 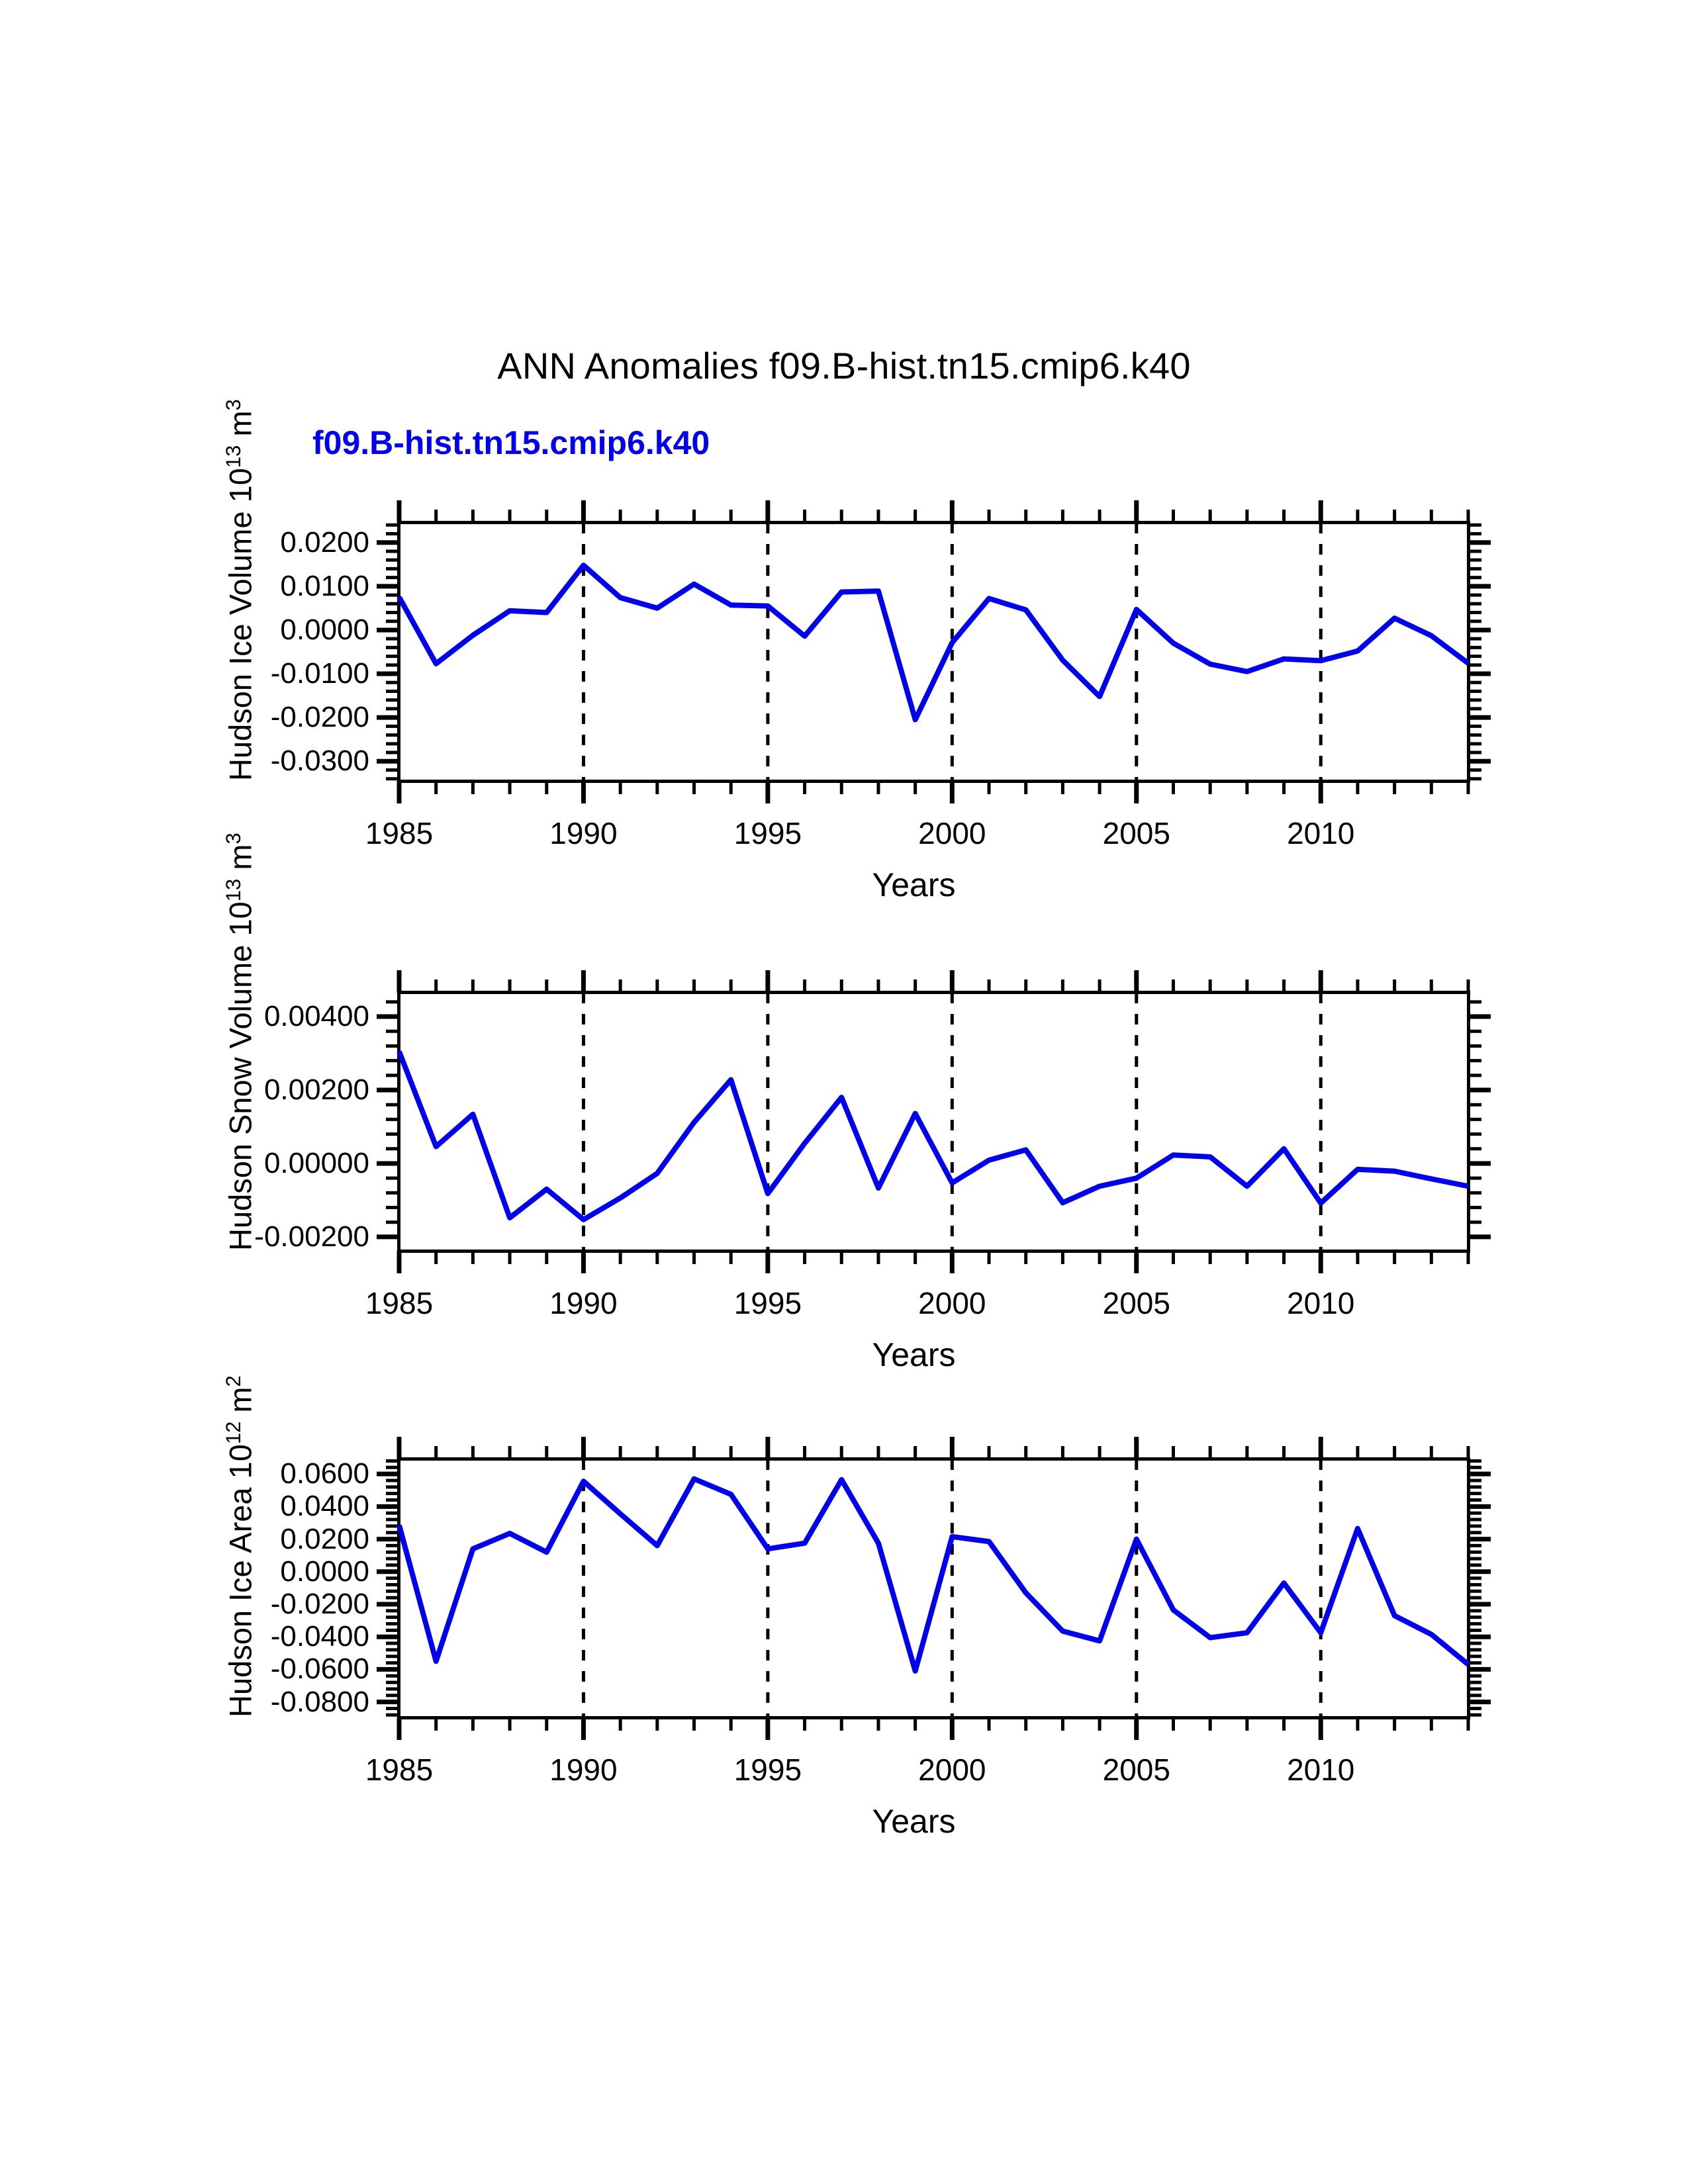 What do you see at coordinates (933, 1588) in the screenshot?
I see `plot-frame` at bounding box center [933, 1588].